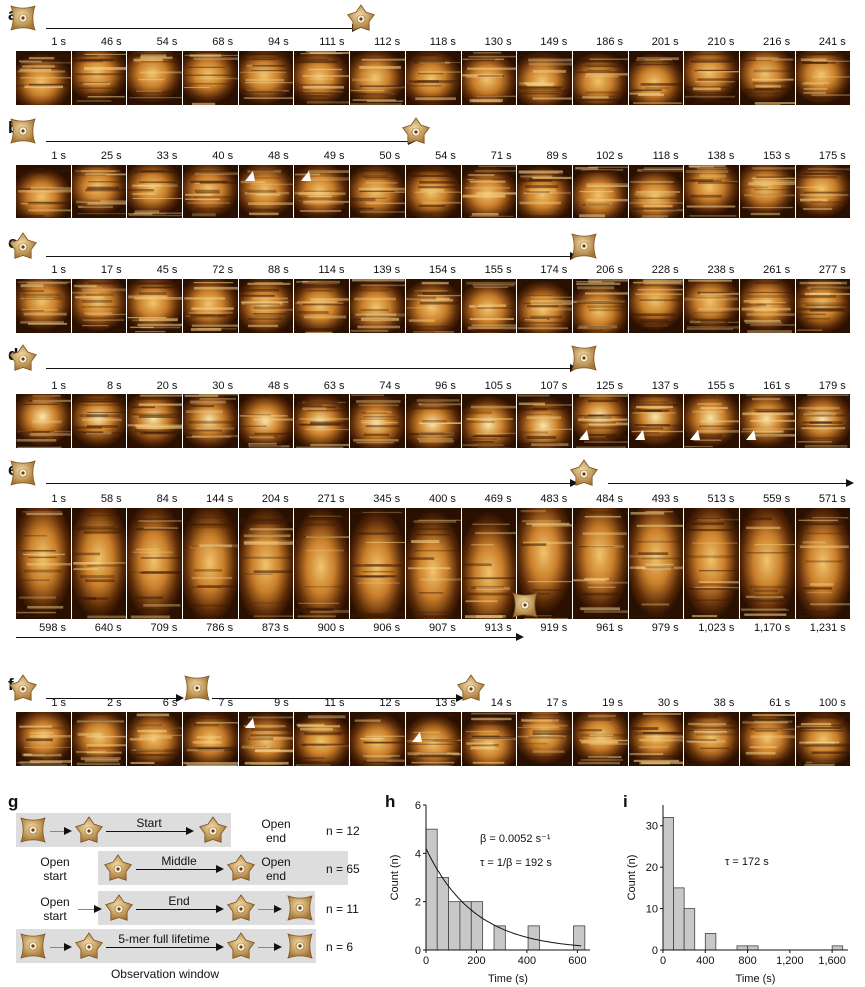 Image resolution: width=865 pixels, height=987 pixels. I want to click on frame-time-label: 49 s, so click(334, 156).